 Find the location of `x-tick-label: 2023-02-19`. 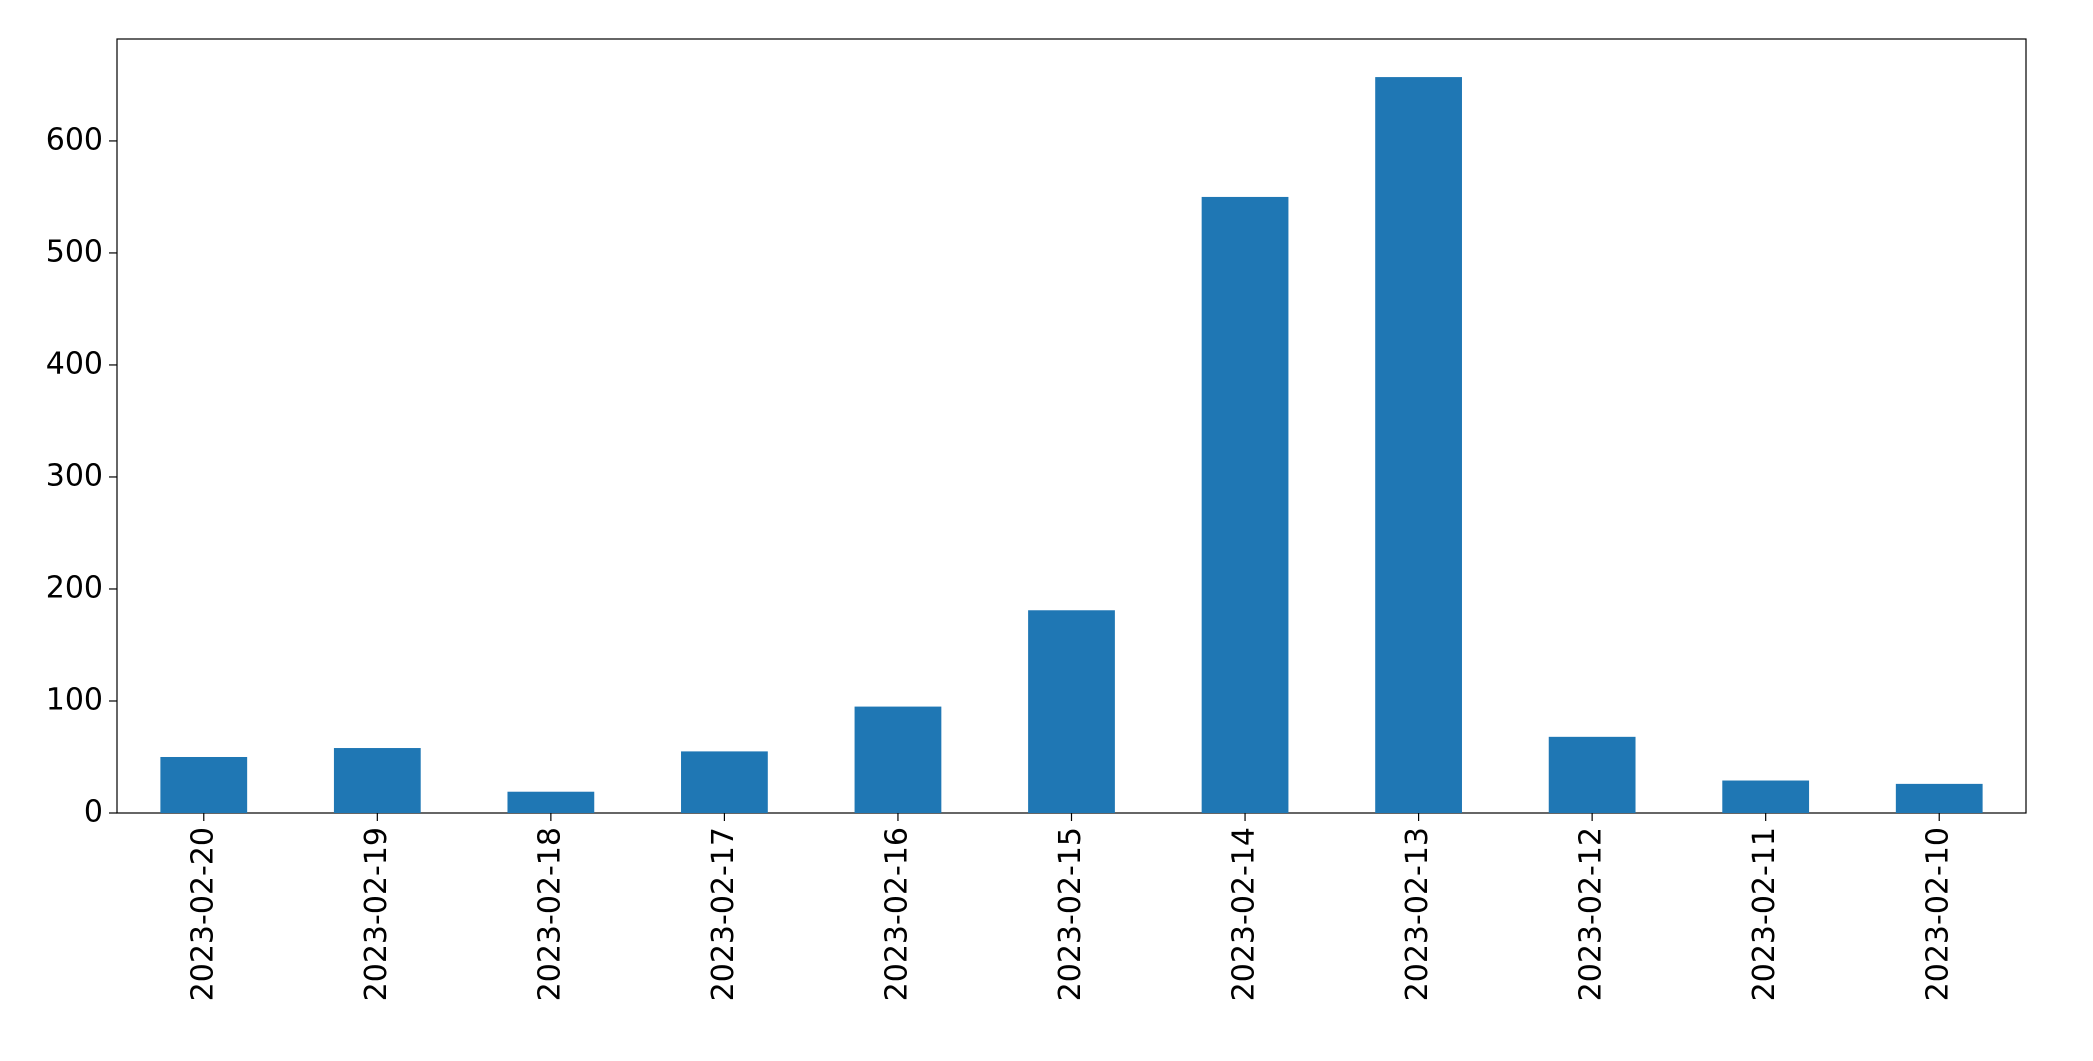

x-tick-label: 2023-02-19 is located at coordinates (376, 914).